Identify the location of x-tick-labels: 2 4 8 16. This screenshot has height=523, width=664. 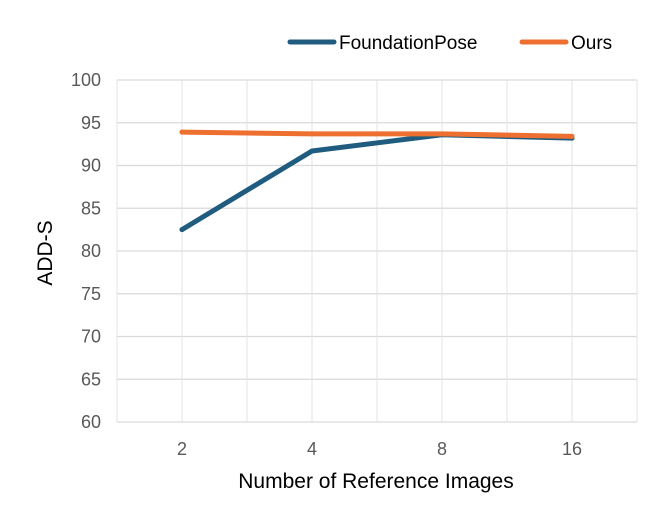
(379, 449).